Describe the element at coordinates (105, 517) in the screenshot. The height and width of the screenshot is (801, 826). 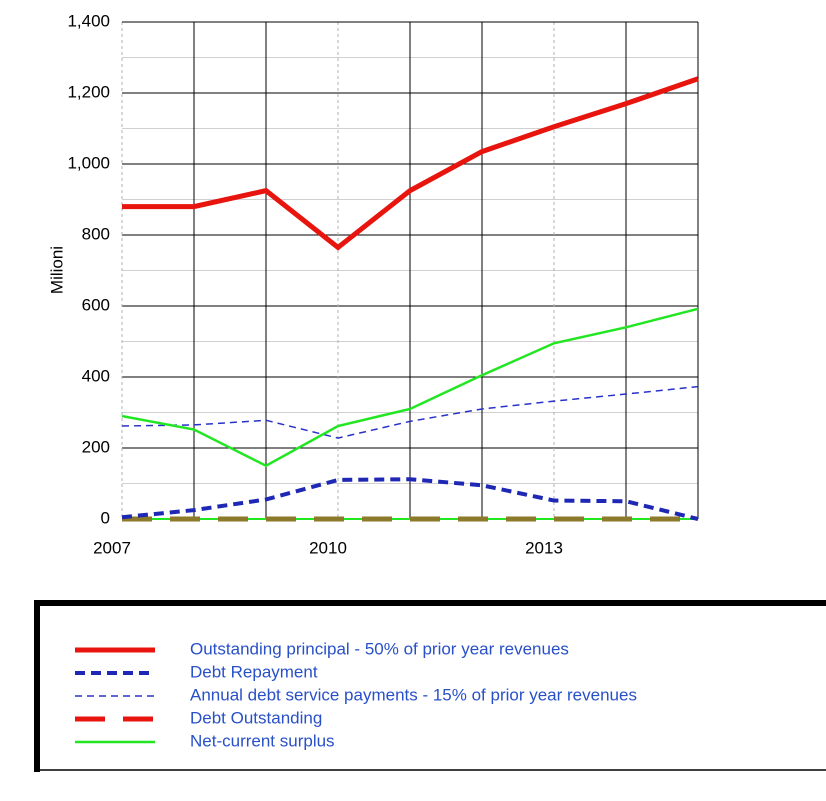
I see `y-tick-label: 0` at that location.